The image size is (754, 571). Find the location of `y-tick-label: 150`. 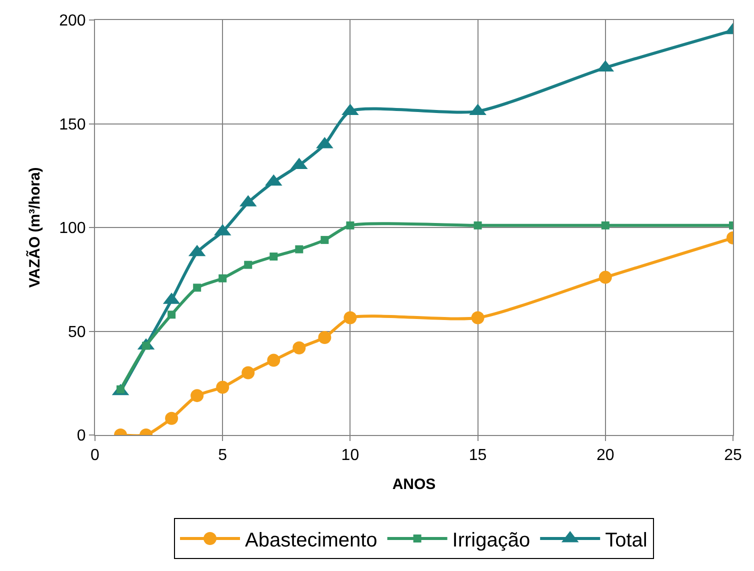

y-tick-label: 150 is located at coordinates (72, 125).